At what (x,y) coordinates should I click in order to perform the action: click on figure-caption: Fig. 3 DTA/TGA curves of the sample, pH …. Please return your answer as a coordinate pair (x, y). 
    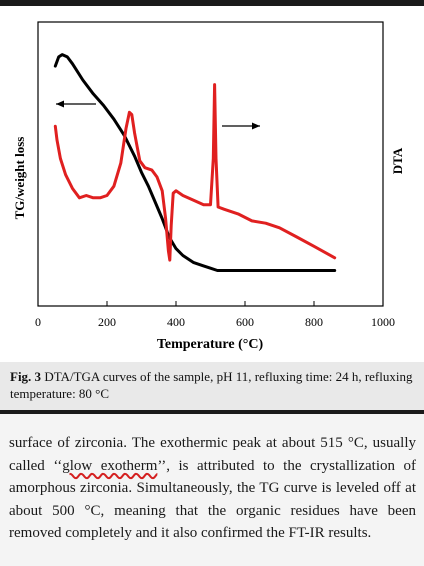
    Looking at the image, I should click on (212, 385).